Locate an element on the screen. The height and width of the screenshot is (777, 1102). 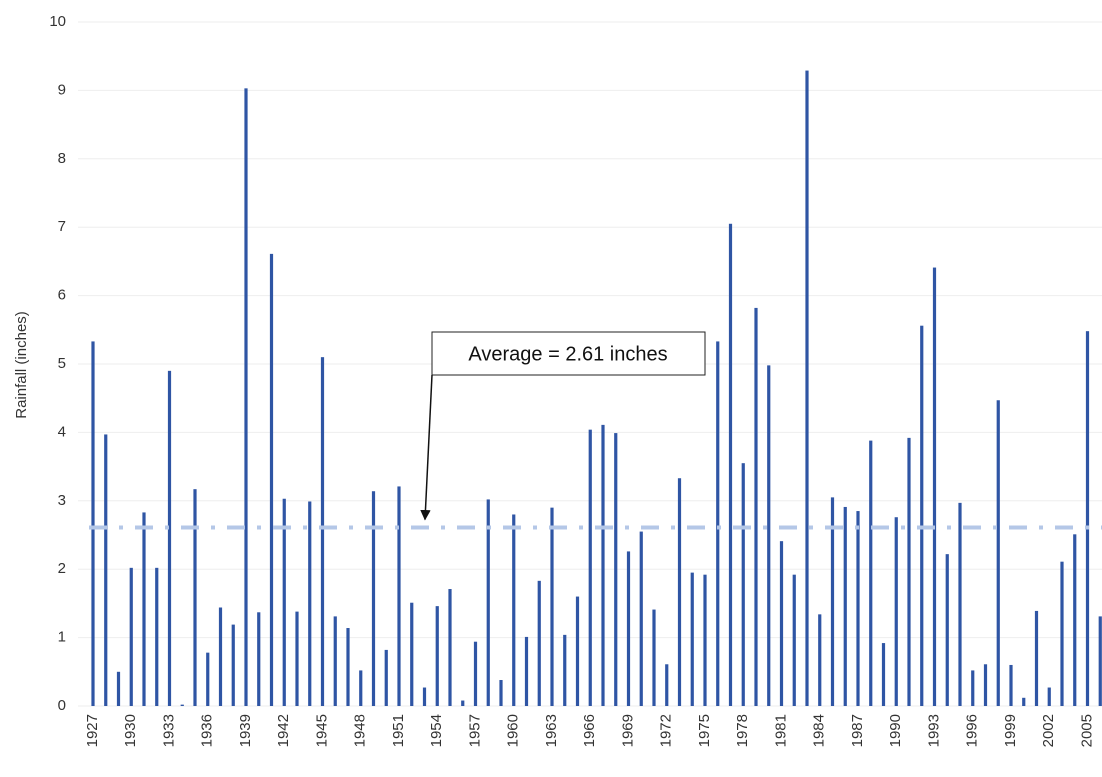
x-tick-label: 1969 is located at coordinates (627, 730).